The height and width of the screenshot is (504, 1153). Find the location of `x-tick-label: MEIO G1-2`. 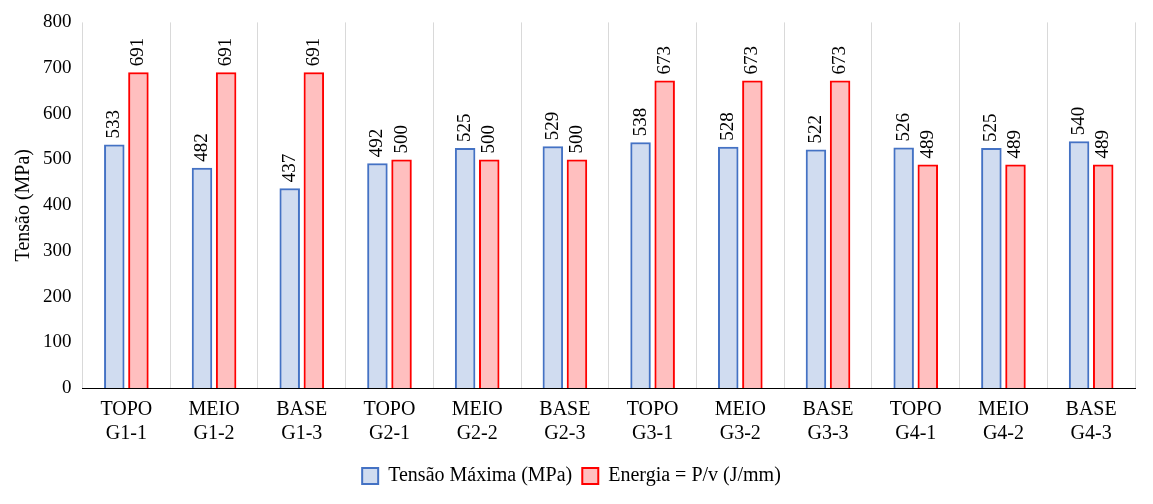

x-tick-label: MEIO G1-2 is located at coordinates (214, 420).